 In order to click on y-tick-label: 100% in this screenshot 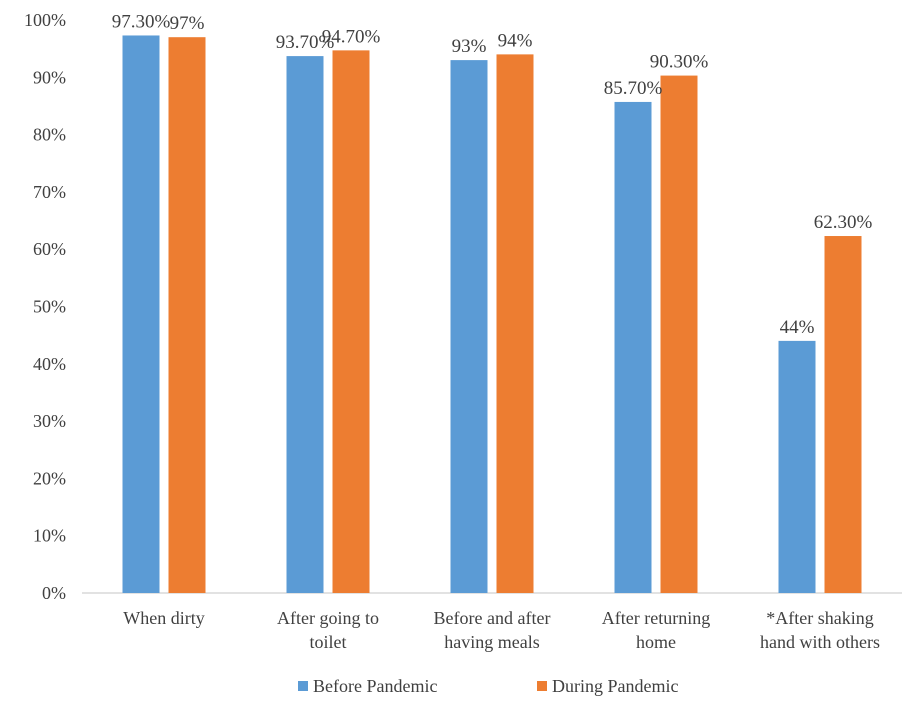, I will do `click(45, 20)`.